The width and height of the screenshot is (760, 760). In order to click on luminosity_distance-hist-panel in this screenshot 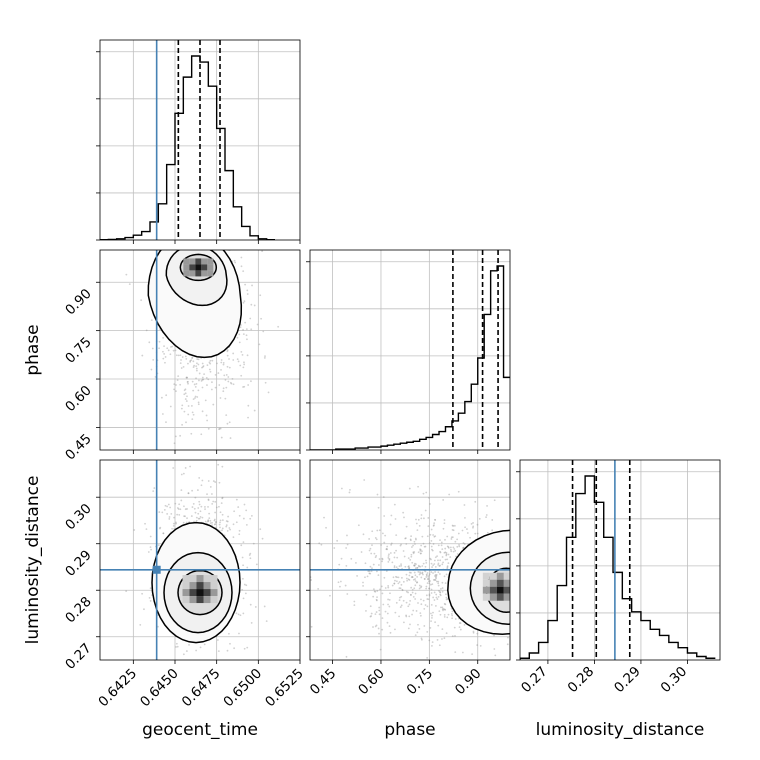, I will do `click(620, 560)`.